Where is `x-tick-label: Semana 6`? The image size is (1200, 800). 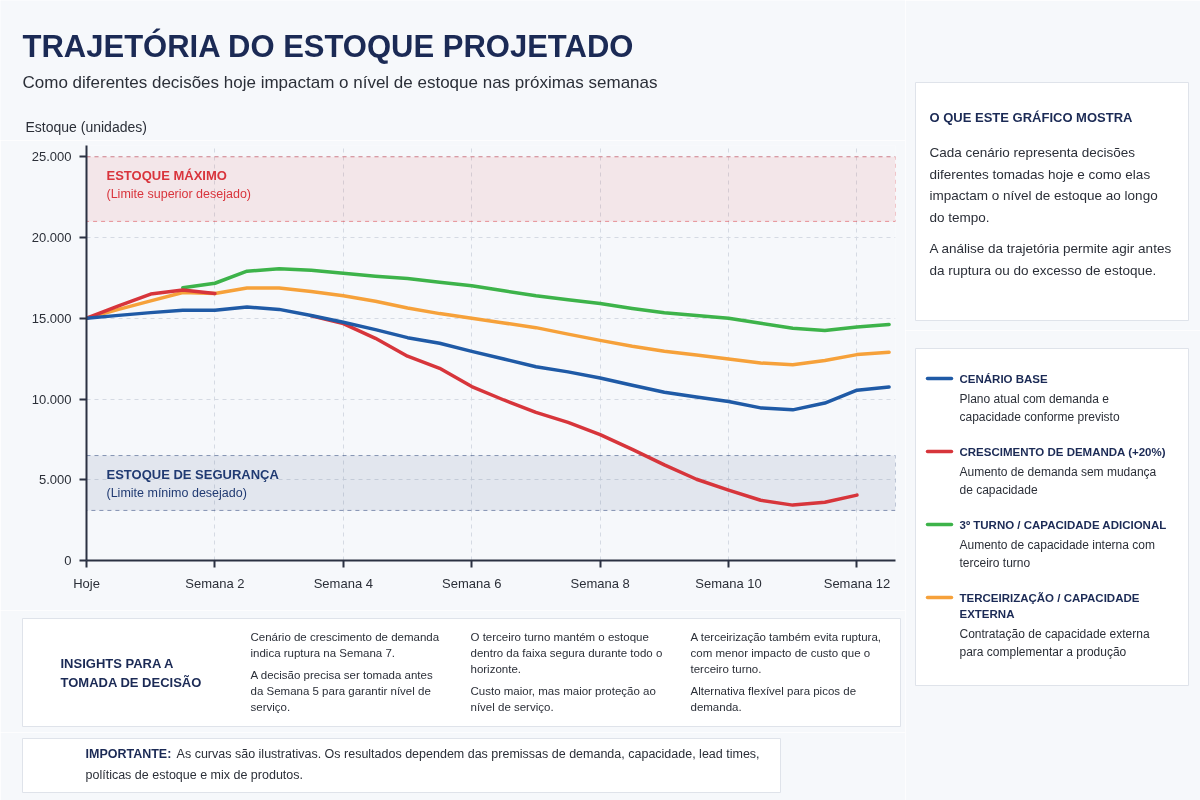 x-tick-label: Semana 6 is located at coordinates (472, 583).